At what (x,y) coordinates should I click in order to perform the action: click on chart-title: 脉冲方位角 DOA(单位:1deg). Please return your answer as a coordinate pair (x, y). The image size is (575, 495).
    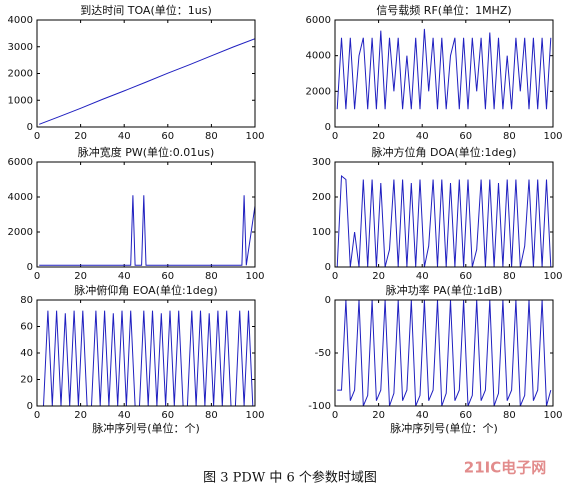
    Looking at the image, I should click on (444, 152).